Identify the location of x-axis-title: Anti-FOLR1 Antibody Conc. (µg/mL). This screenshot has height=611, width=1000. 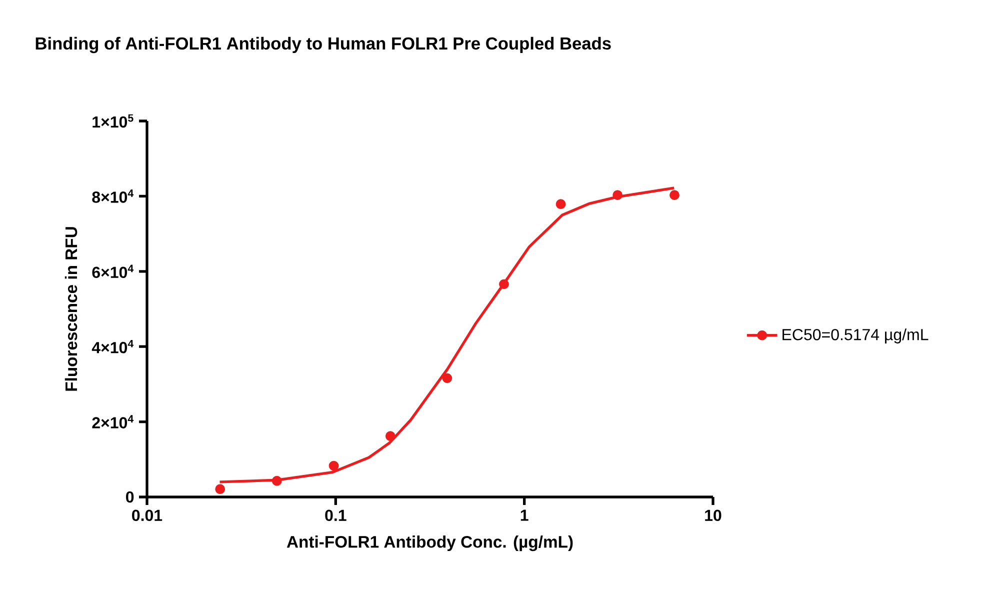
(429, 544).